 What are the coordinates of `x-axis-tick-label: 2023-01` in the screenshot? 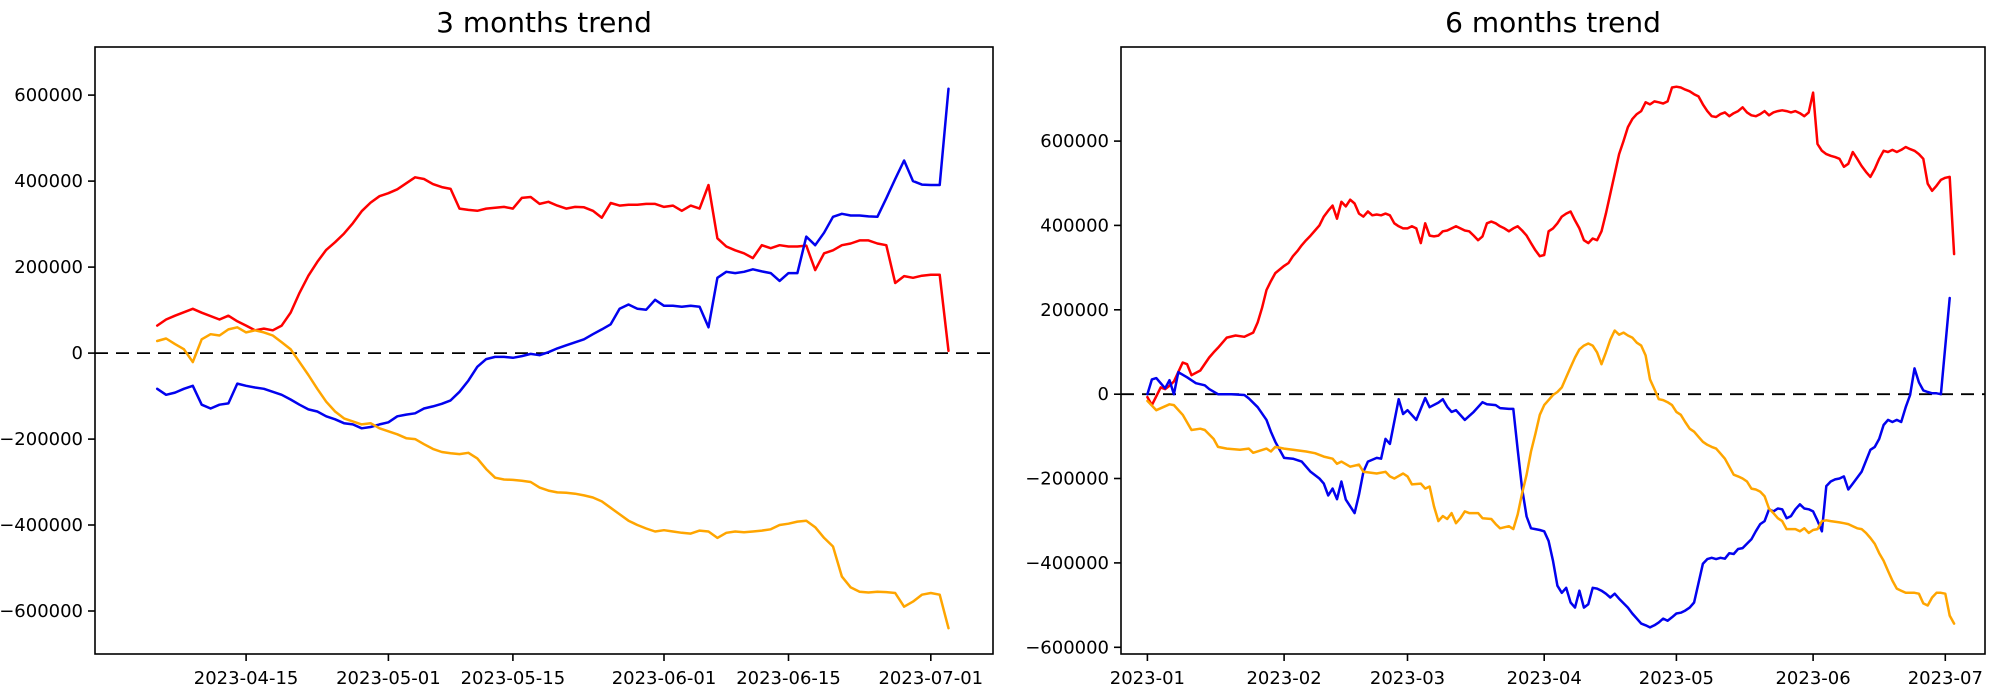 It's located at (1147, 678).